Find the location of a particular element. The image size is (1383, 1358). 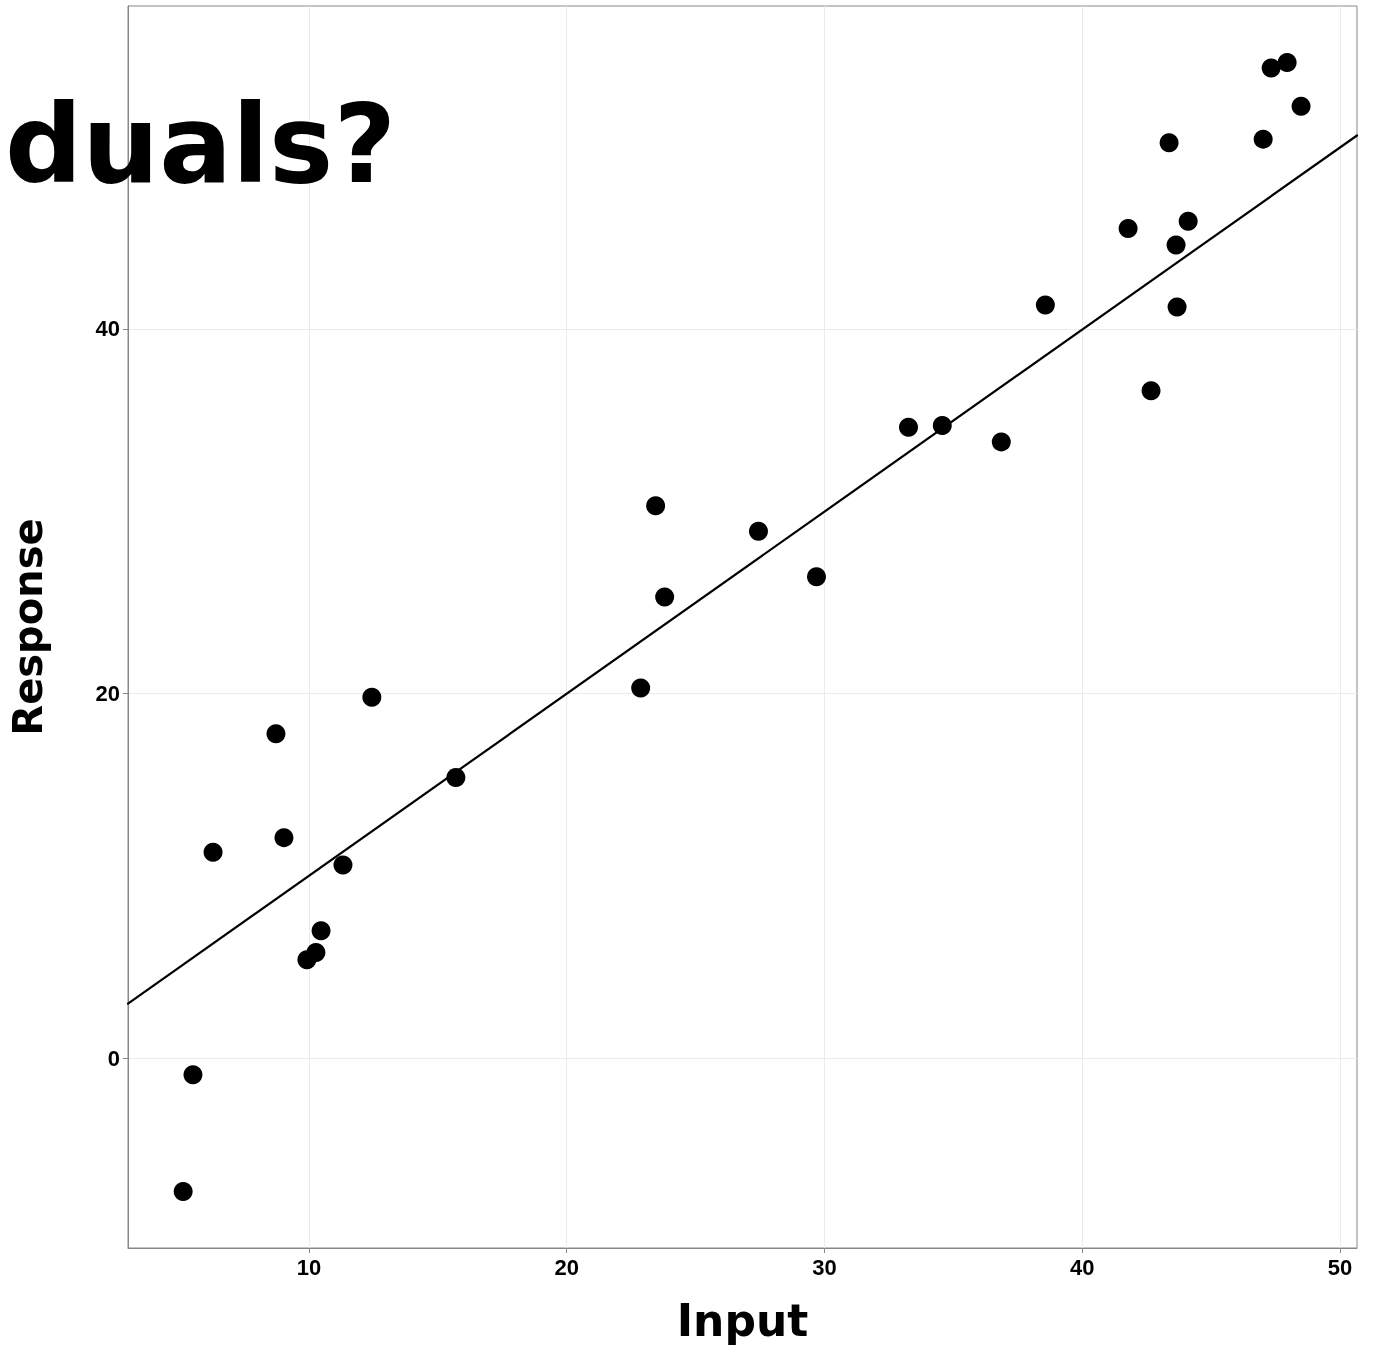

y-tick-label: 20 is located at coordinates (107, 694).